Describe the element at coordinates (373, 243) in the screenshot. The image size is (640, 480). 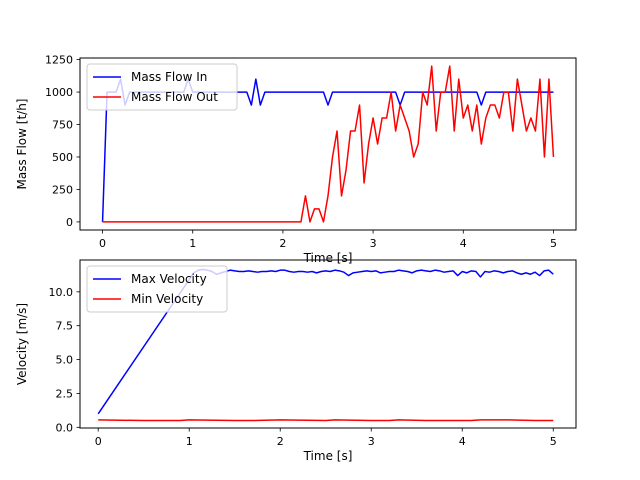
I see `mass-flow-x-tick-label: 3` at that location.